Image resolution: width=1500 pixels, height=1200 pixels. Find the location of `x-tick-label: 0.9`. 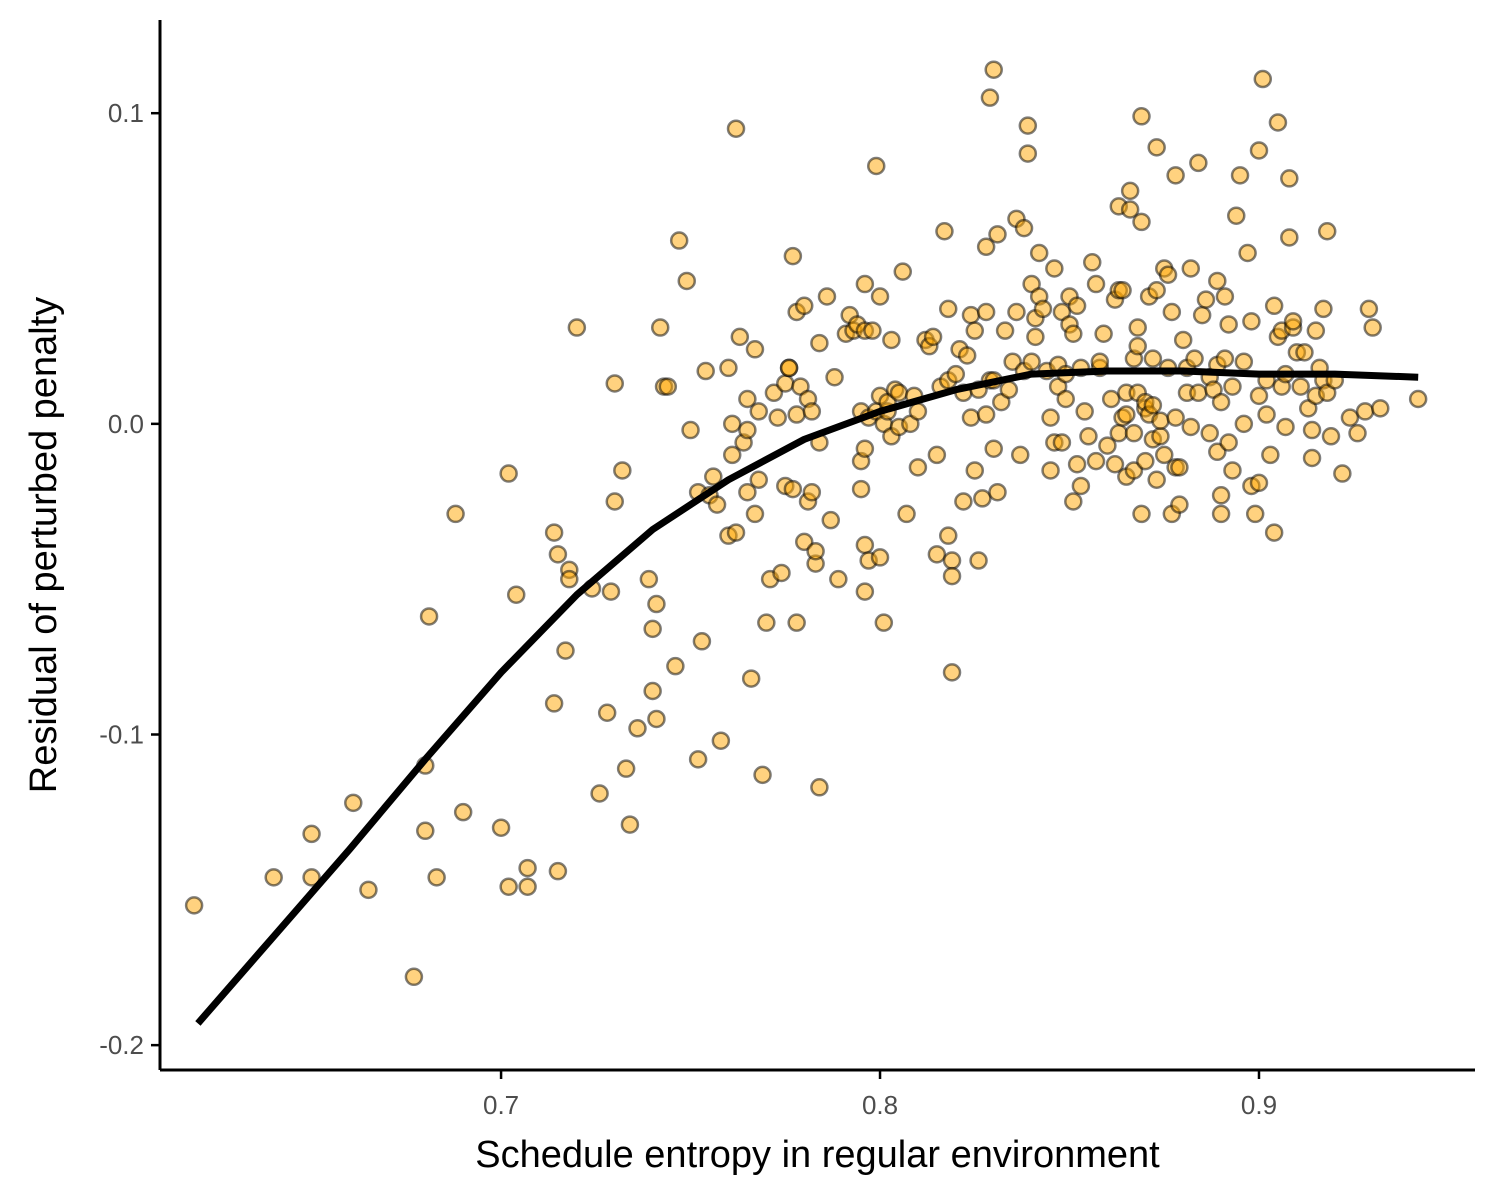

x-tick-label: 0.9 is located at coordinates (1259, 1105).